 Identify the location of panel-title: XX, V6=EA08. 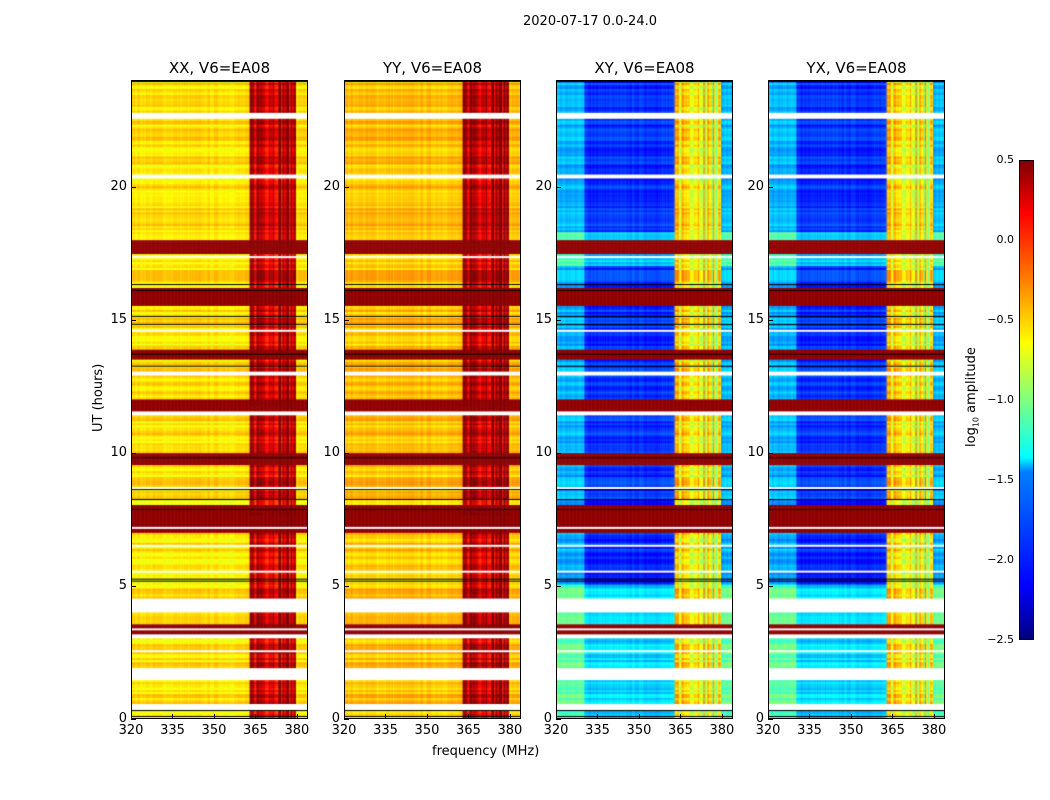
(219, 68).